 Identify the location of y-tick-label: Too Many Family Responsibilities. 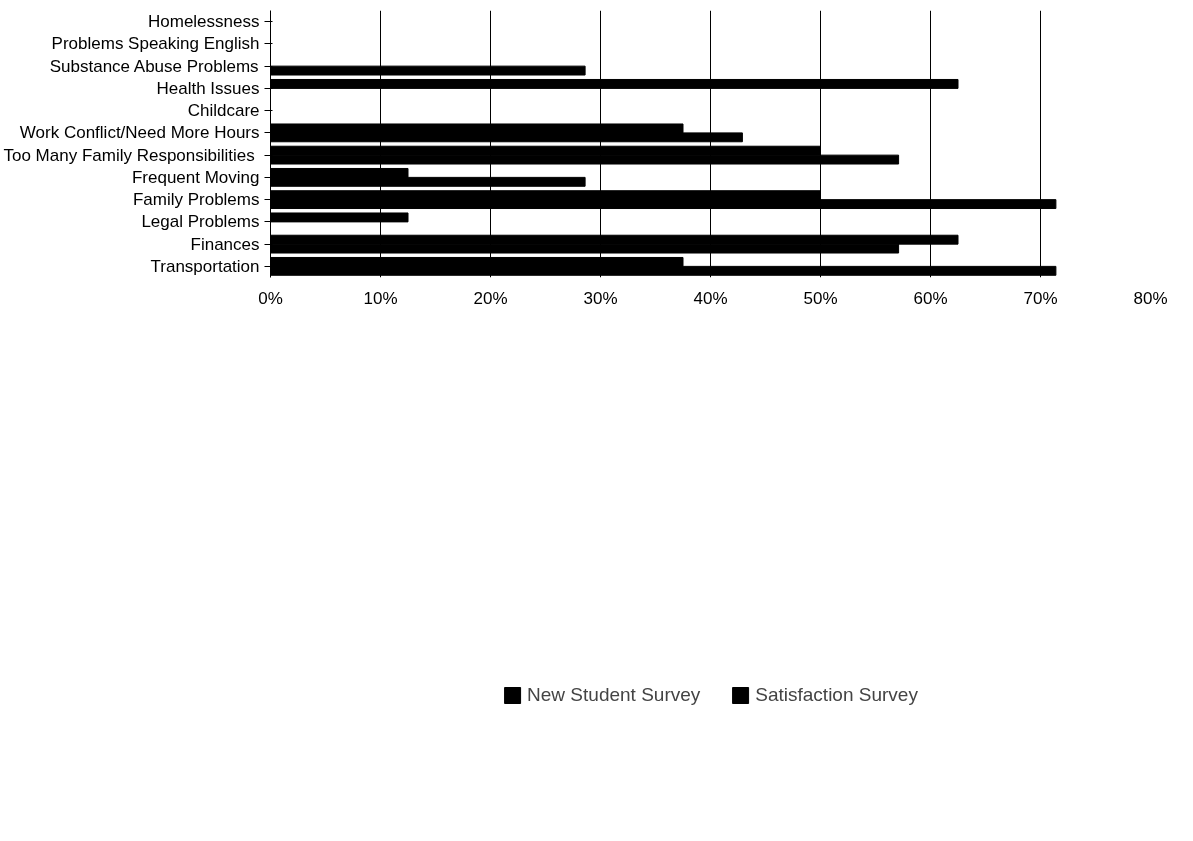
(129, 155).